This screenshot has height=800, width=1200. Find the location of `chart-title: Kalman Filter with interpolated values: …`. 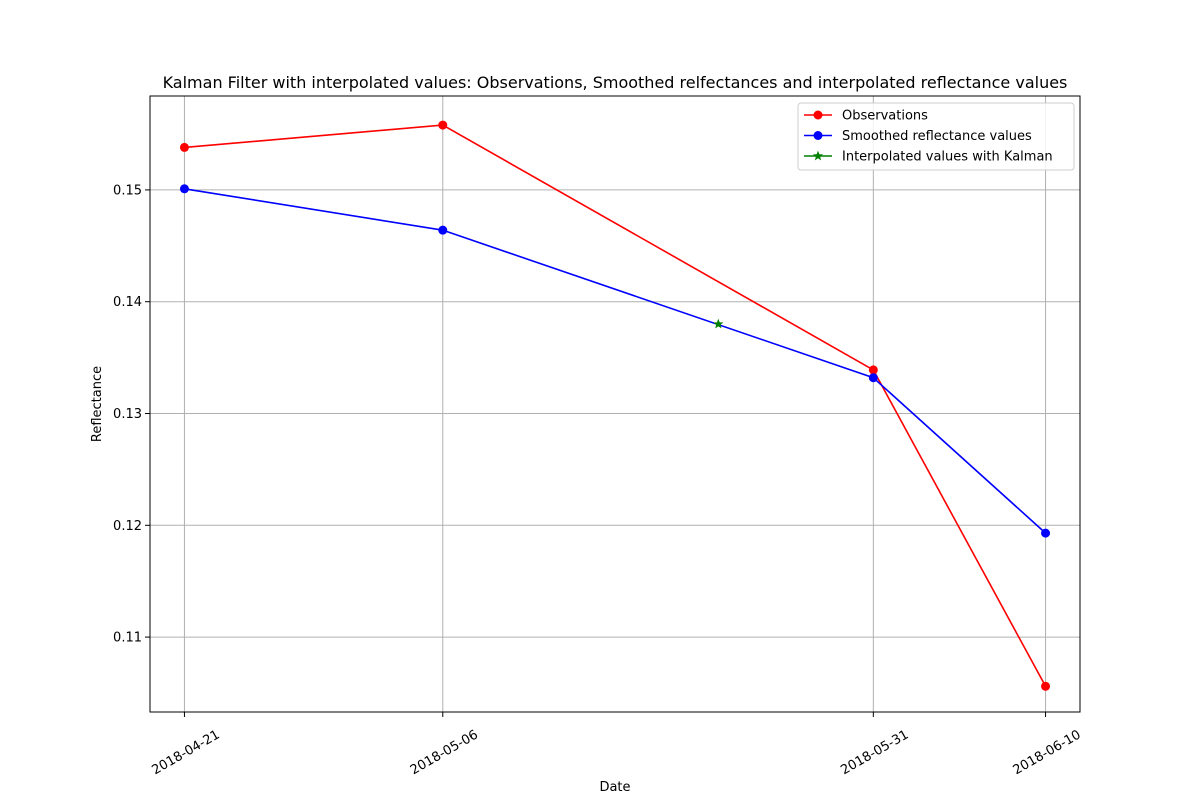

chart-title: Kalman Filter with interpolated values: … is located at coordinates (615, 82).